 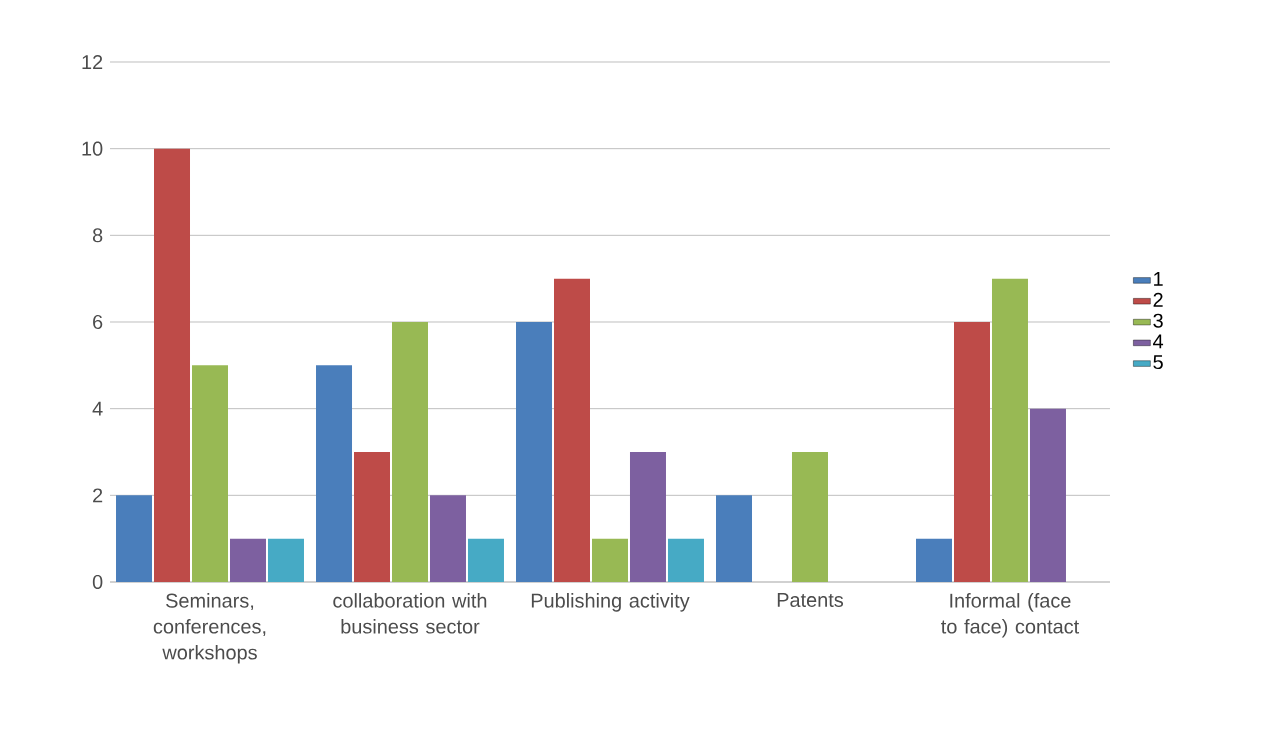 I want to click on legend-label: 3, so click(x=1158, y=320).